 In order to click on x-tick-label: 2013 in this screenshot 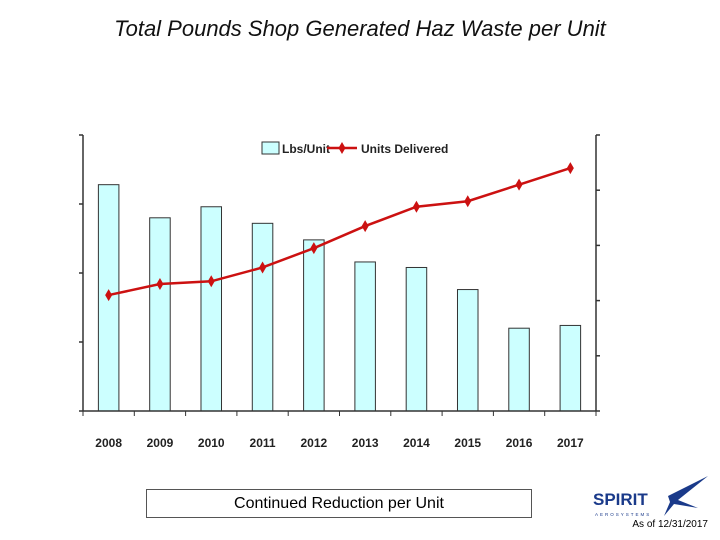, I will do `click(365, 443)`.